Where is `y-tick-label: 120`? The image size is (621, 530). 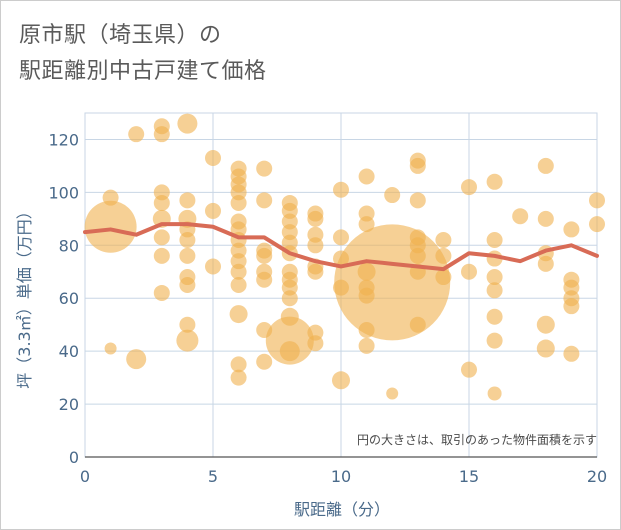
y-tick-label: 120 is located at coordinates (63, 139).